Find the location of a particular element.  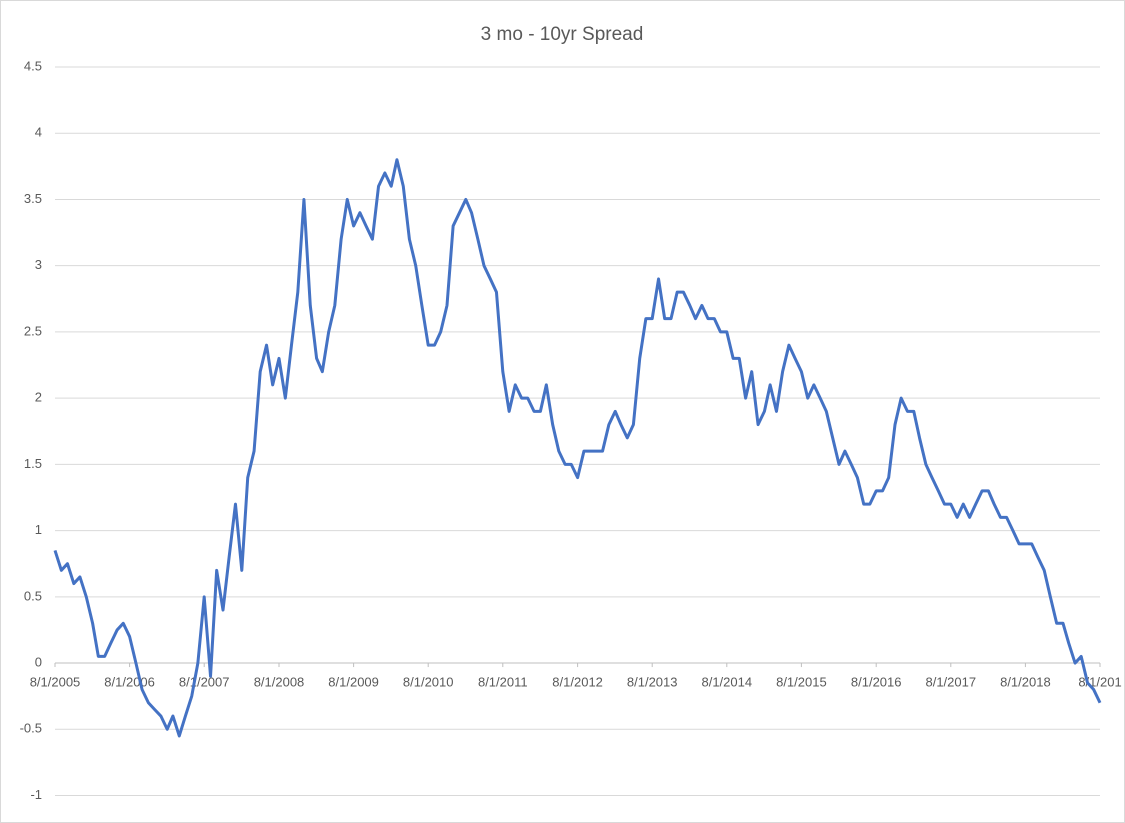

y-tick-label: 0.5 is located at coordinates (33, 595).